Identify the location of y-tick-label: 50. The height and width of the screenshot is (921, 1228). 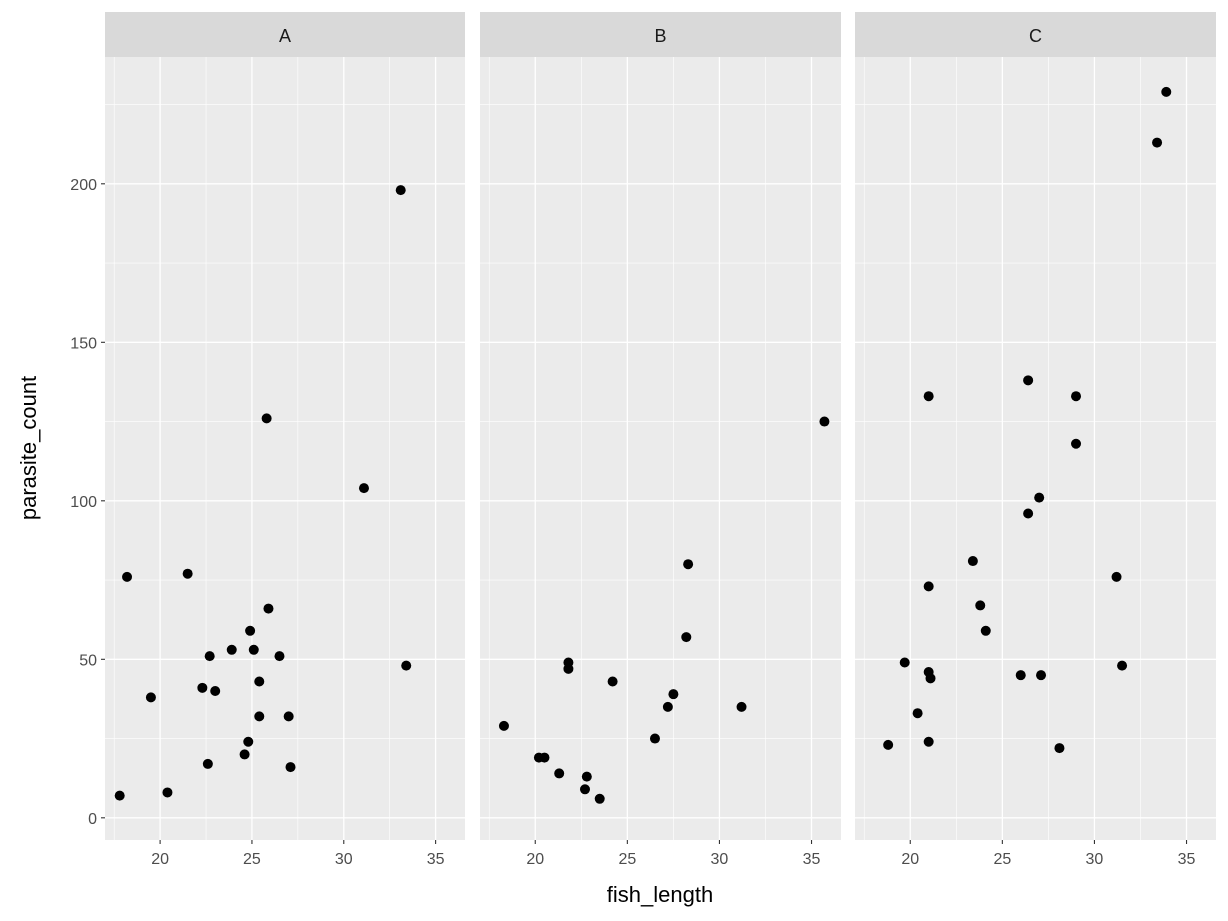
(88, 660).